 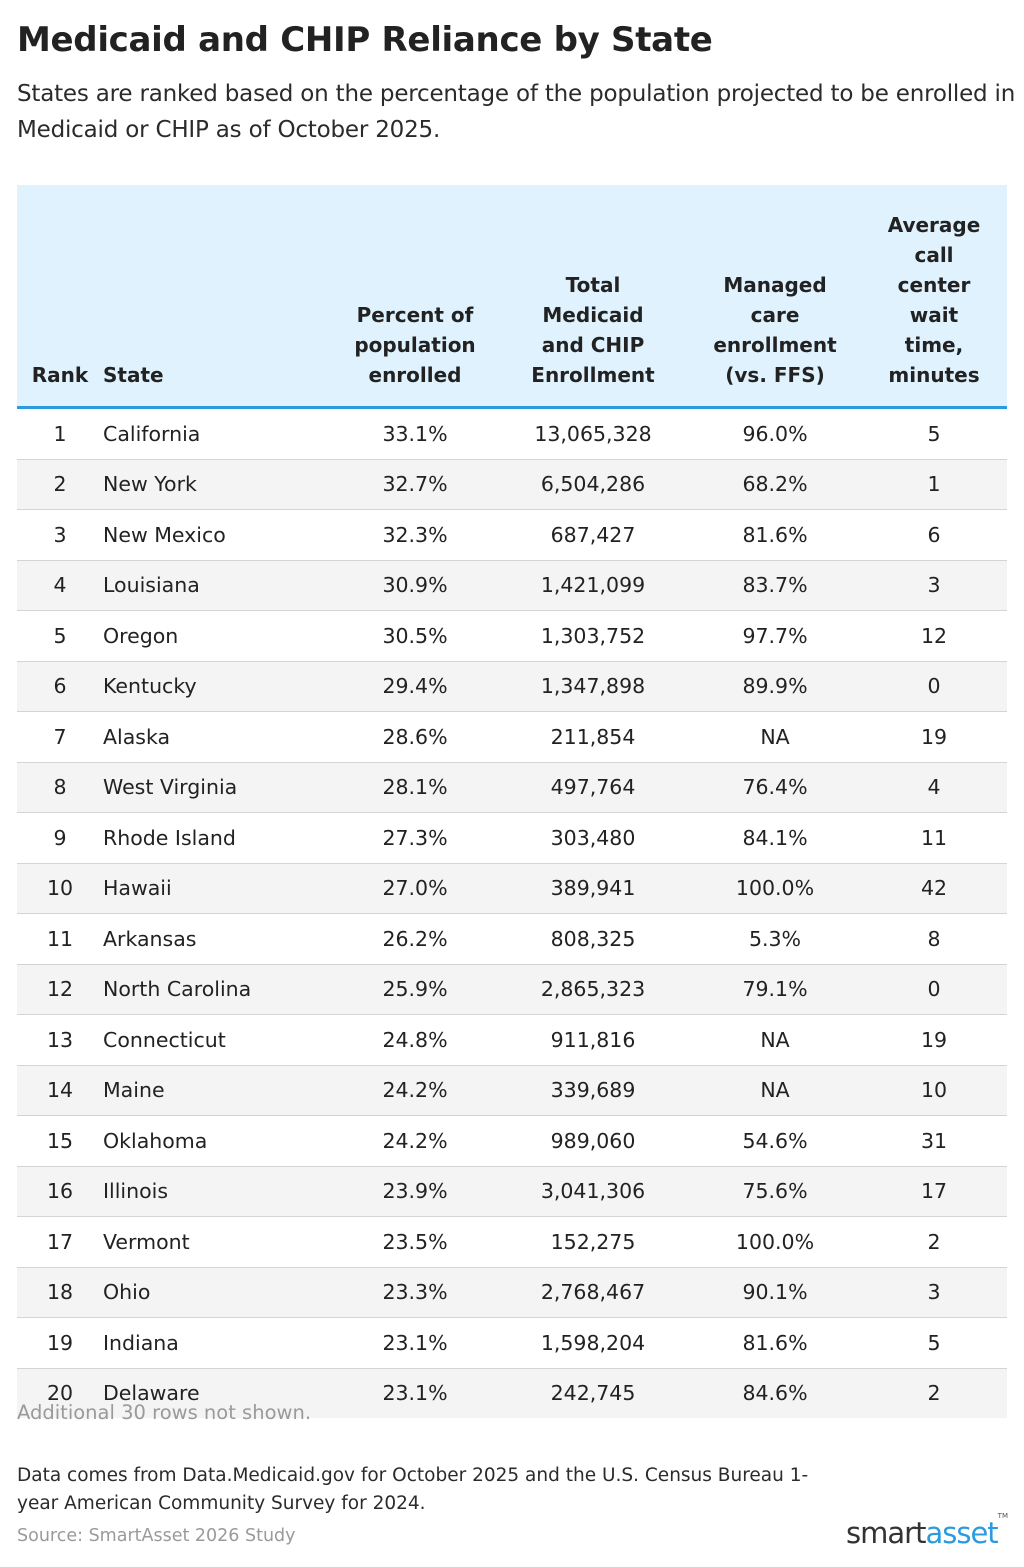 What do you see at coordinates (60, 787) in the screenshot?
I see `cell-rank: 8` at bounding box center [60, 787].